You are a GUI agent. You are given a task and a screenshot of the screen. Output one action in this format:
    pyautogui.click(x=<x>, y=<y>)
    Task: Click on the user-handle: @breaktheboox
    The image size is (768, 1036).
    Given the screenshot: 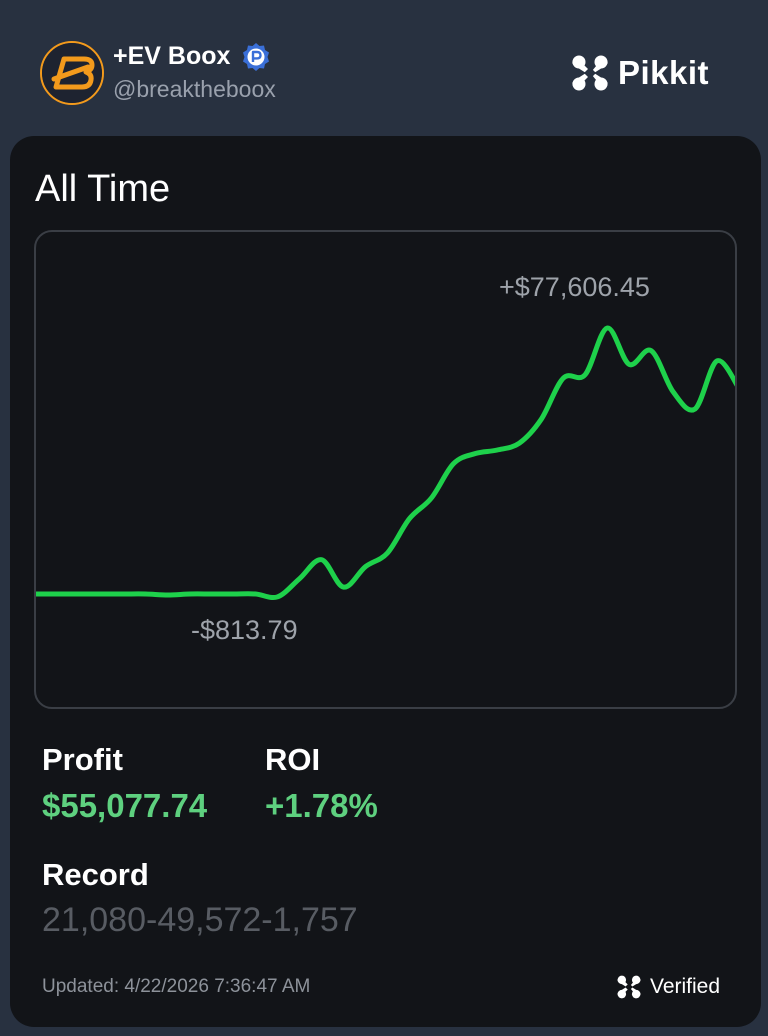 What is the action you would take?
    pyautogui.click(x=194, y=89)
    